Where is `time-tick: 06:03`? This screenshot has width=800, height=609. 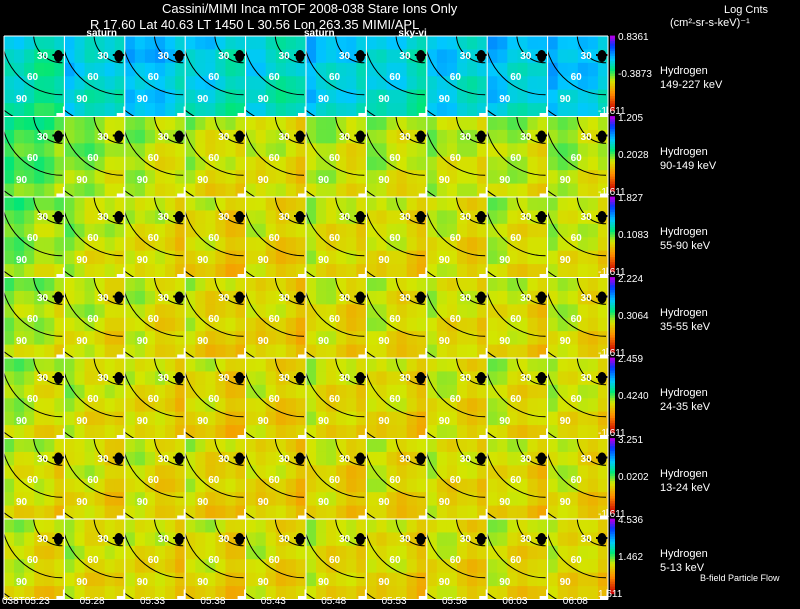
time-tick: 06:03 is located at coordinates (515, 601).